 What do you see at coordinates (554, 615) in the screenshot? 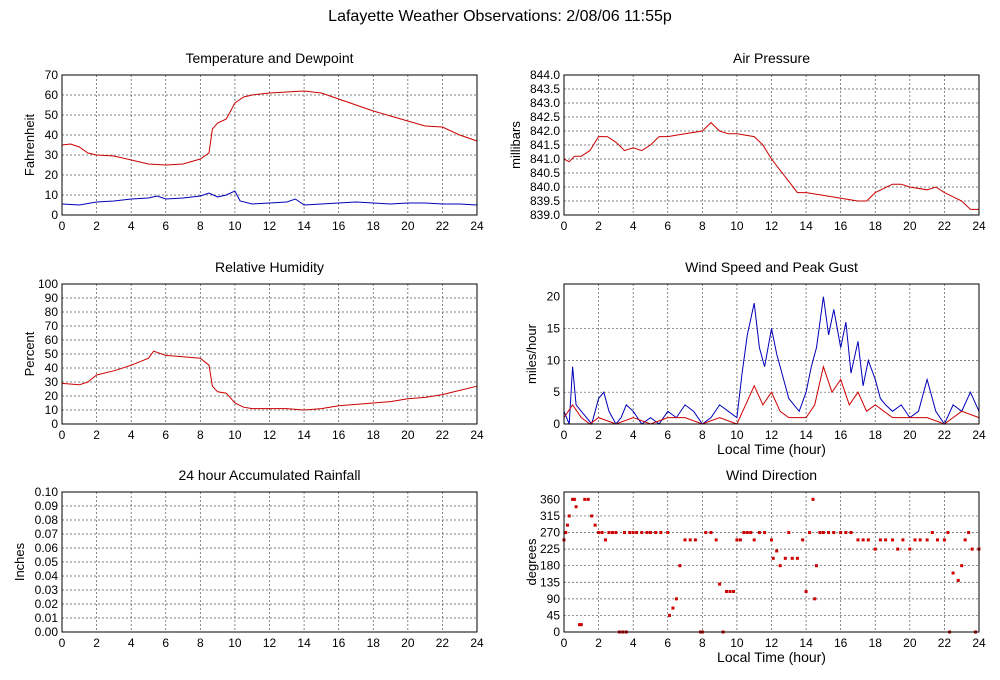
I see `y-tick-label: 45` at bounding box center [554, 615].